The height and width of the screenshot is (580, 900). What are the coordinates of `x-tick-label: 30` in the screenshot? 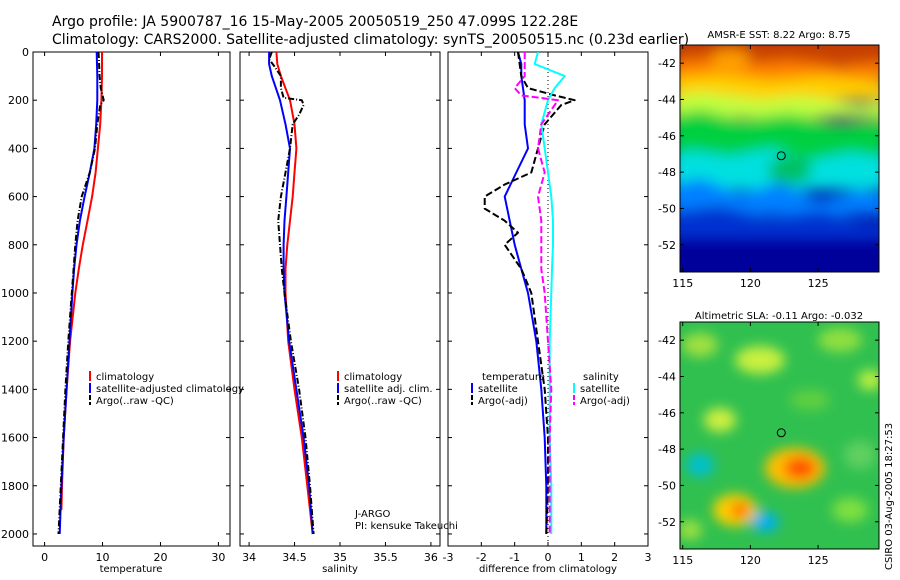 It's located at (218, 557).